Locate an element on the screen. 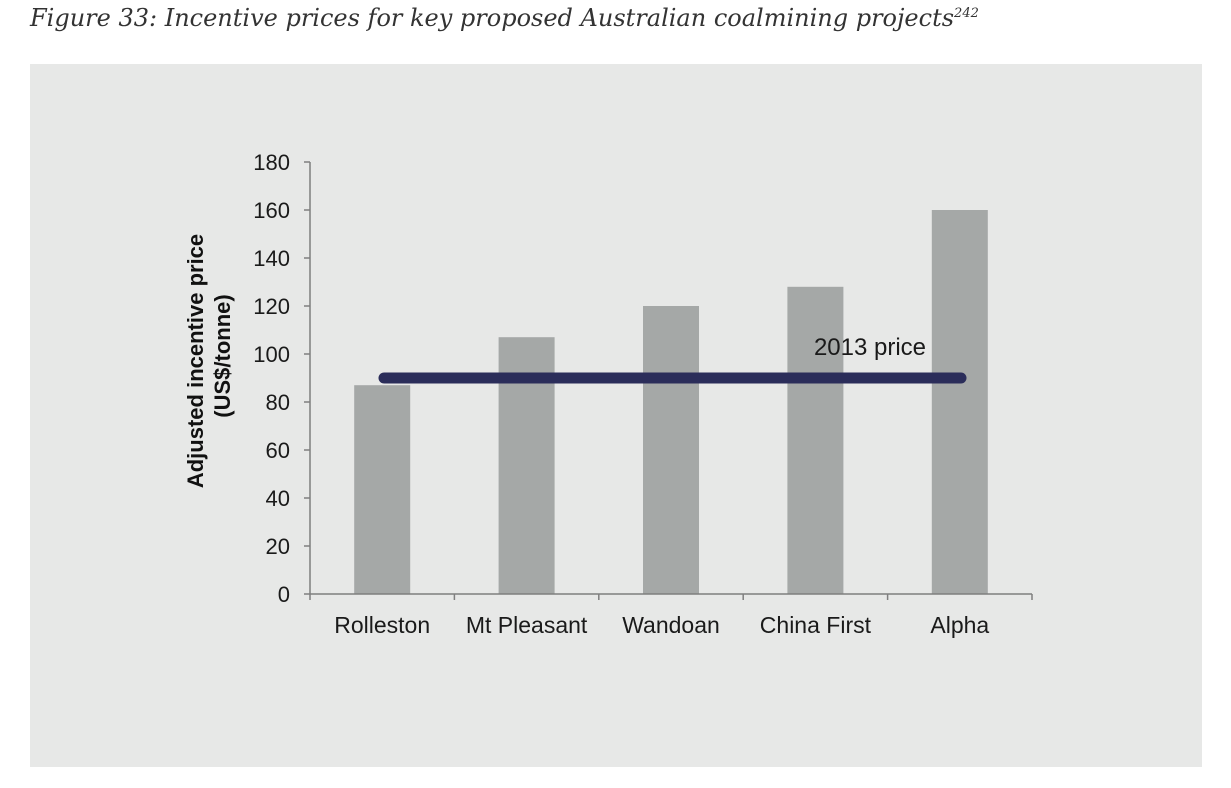  y-tick-label: 40 is located at coordinates (278, 498).